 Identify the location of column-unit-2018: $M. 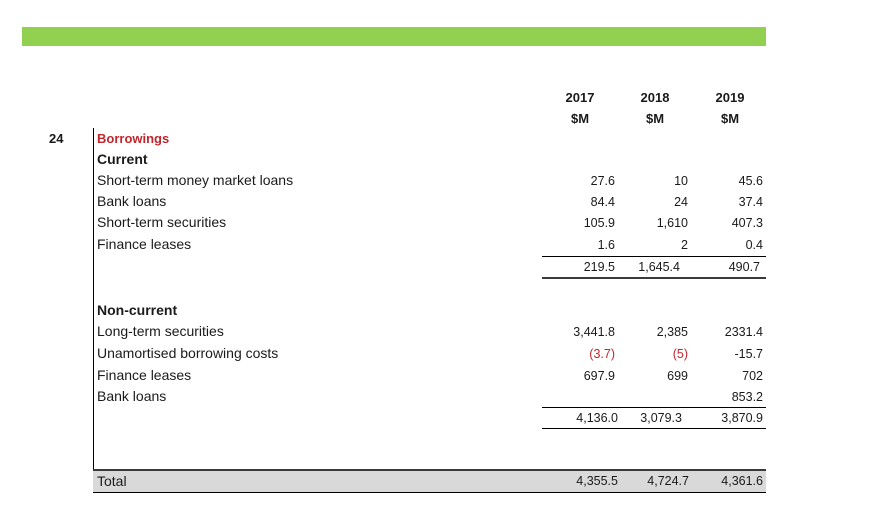
(655, 118).